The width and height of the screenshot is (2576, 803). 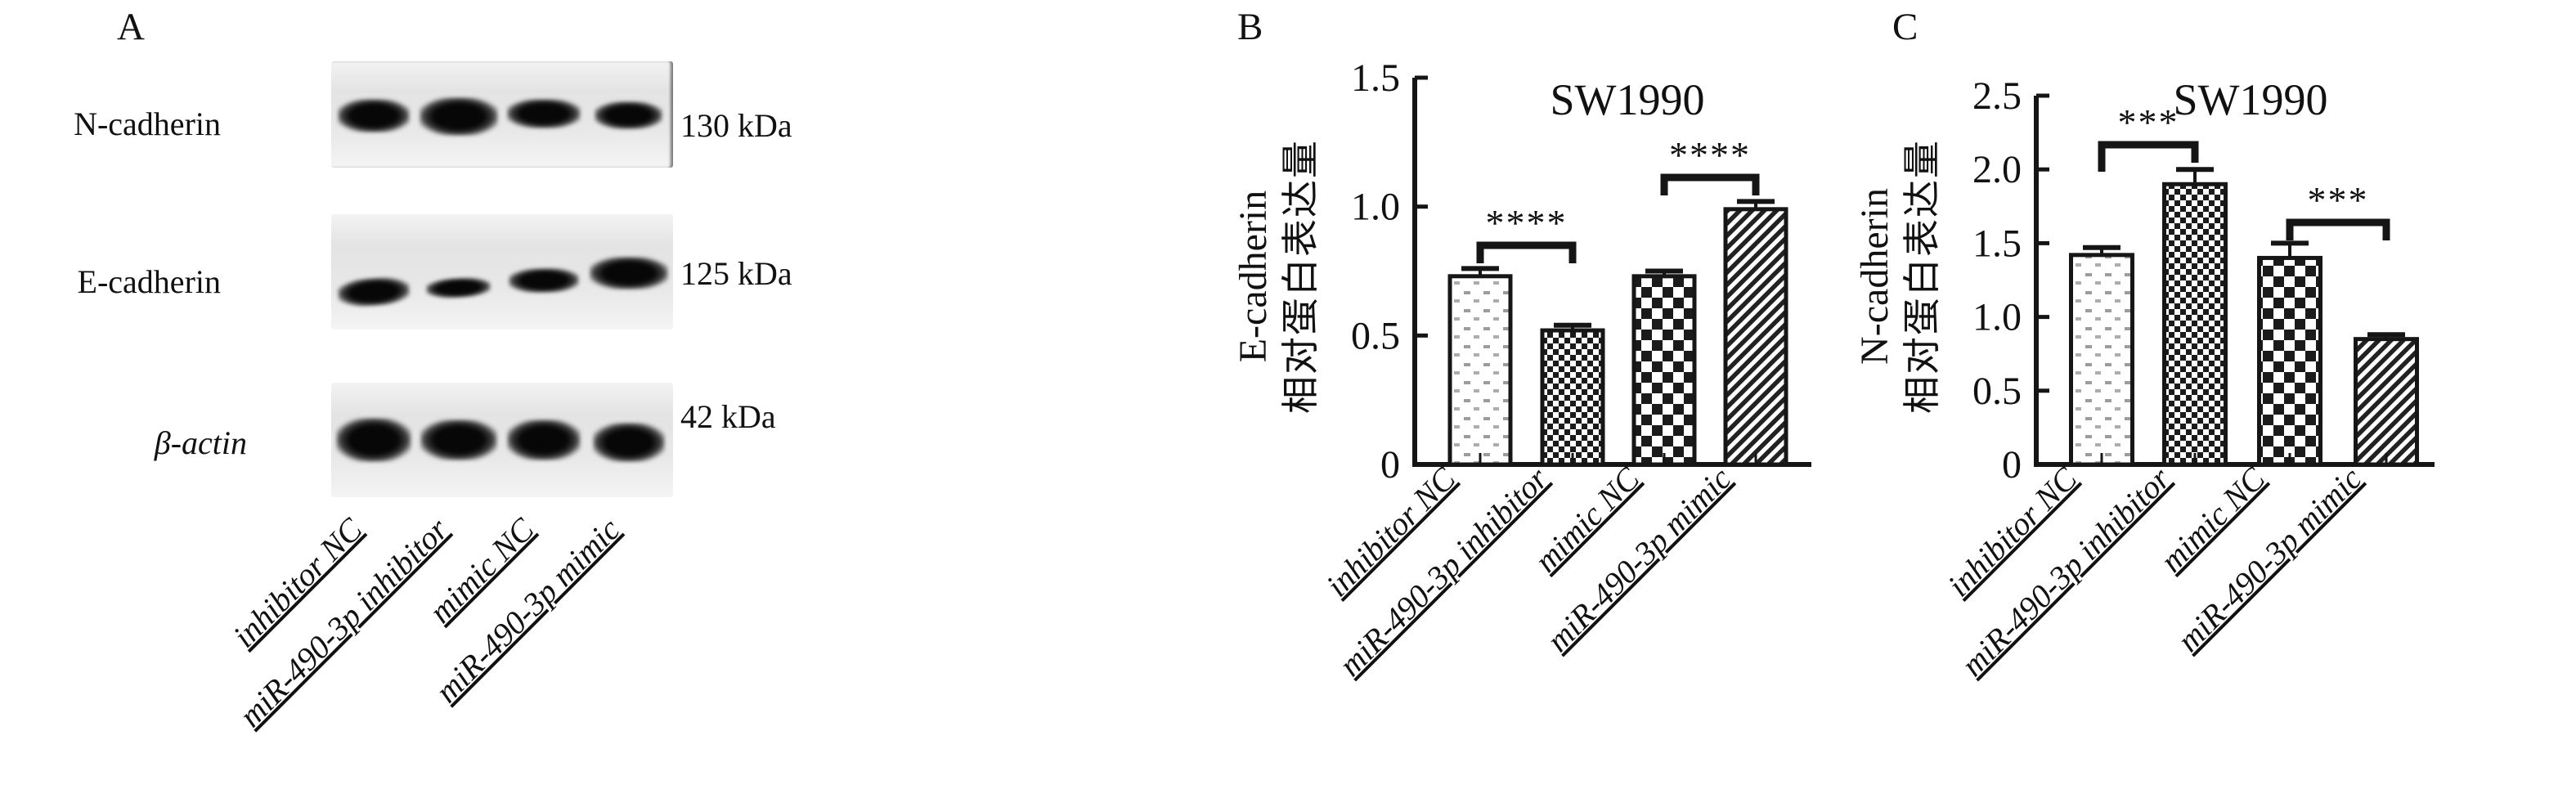 I want to click on y-tick-label: 2.5, so click(x=1997, y=96).